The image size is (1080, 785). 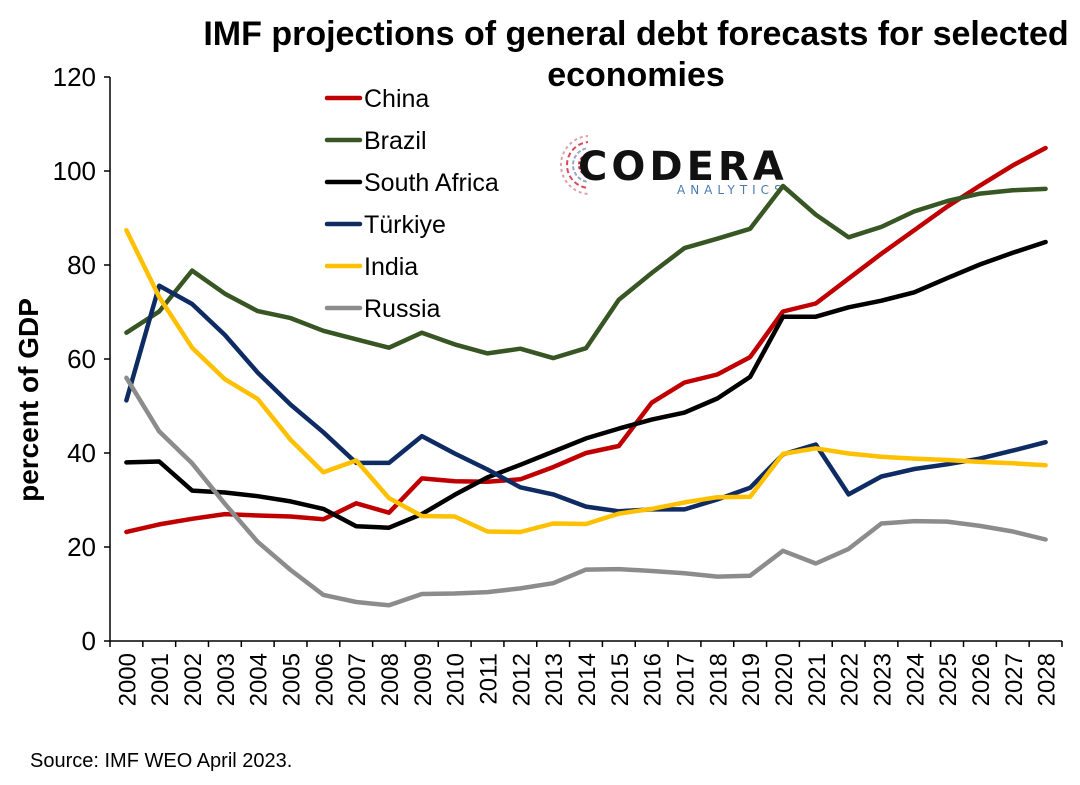 What do you see at coordinates (357, 679) in the screenshot?
I see `x-tick-label: 2007` at bounding box center [357, 679].